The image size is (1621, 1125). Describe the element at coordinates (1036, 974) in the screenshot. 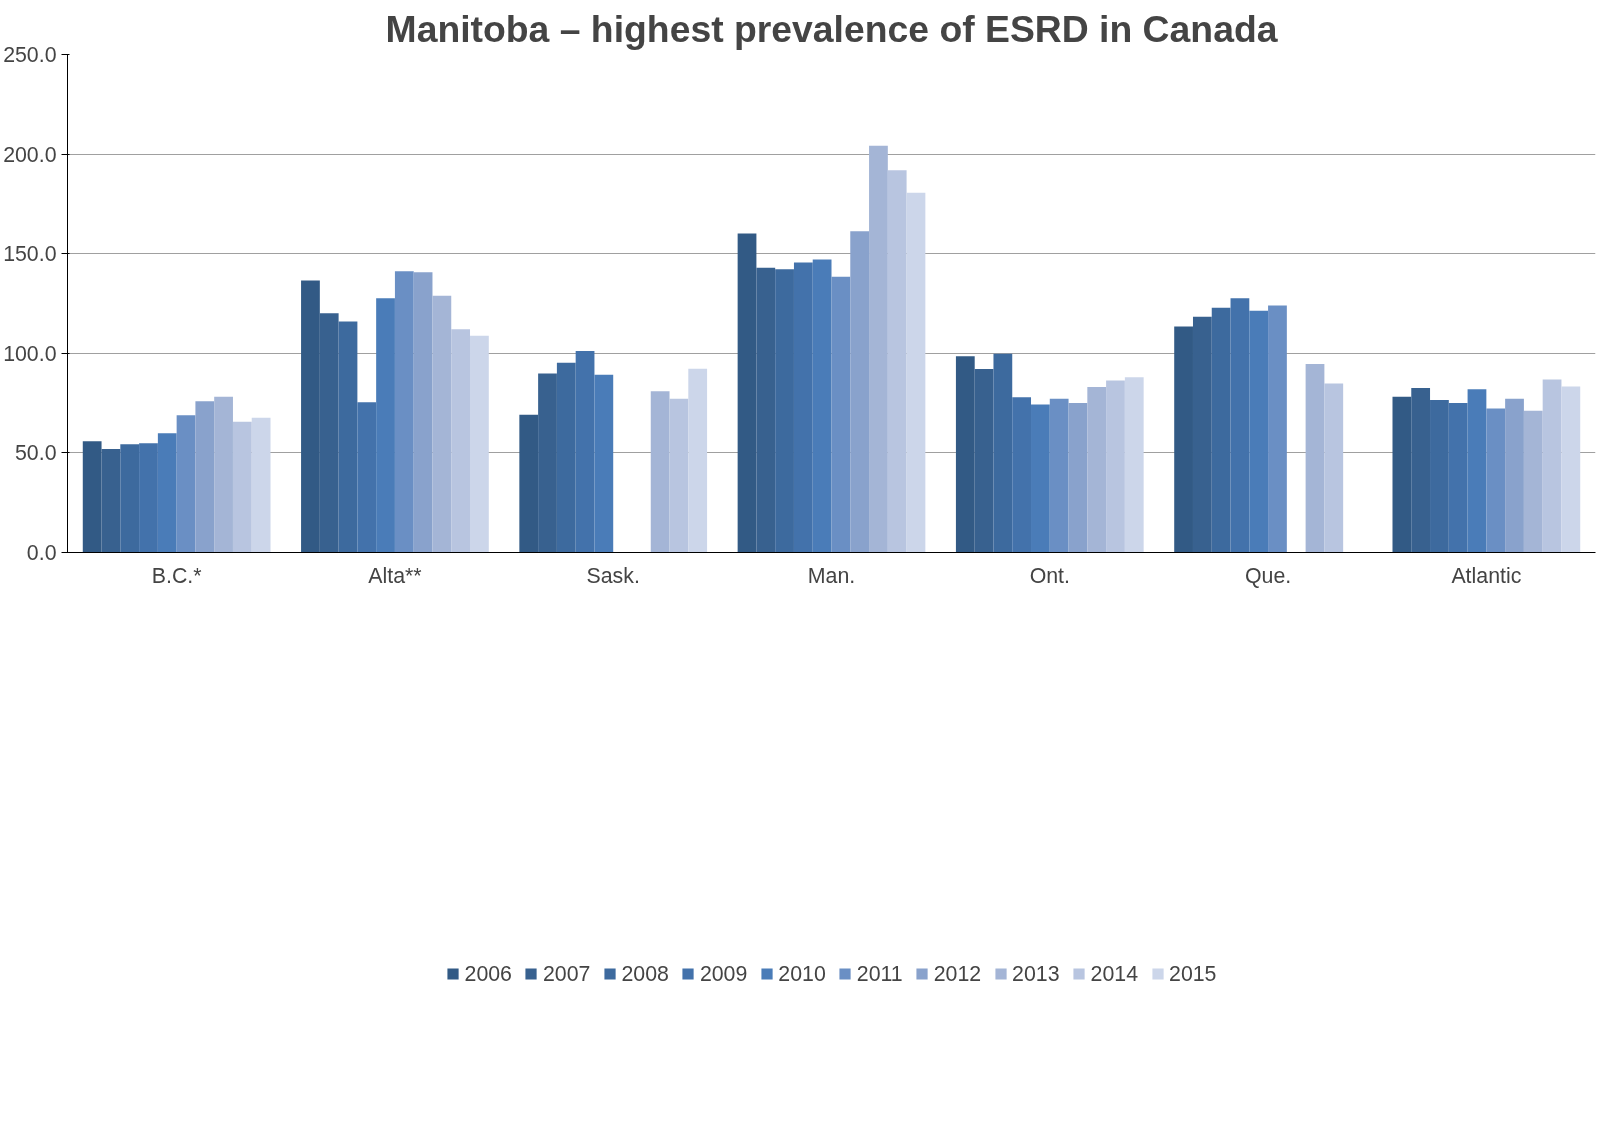

I see `legend-label: 2013` at that location.